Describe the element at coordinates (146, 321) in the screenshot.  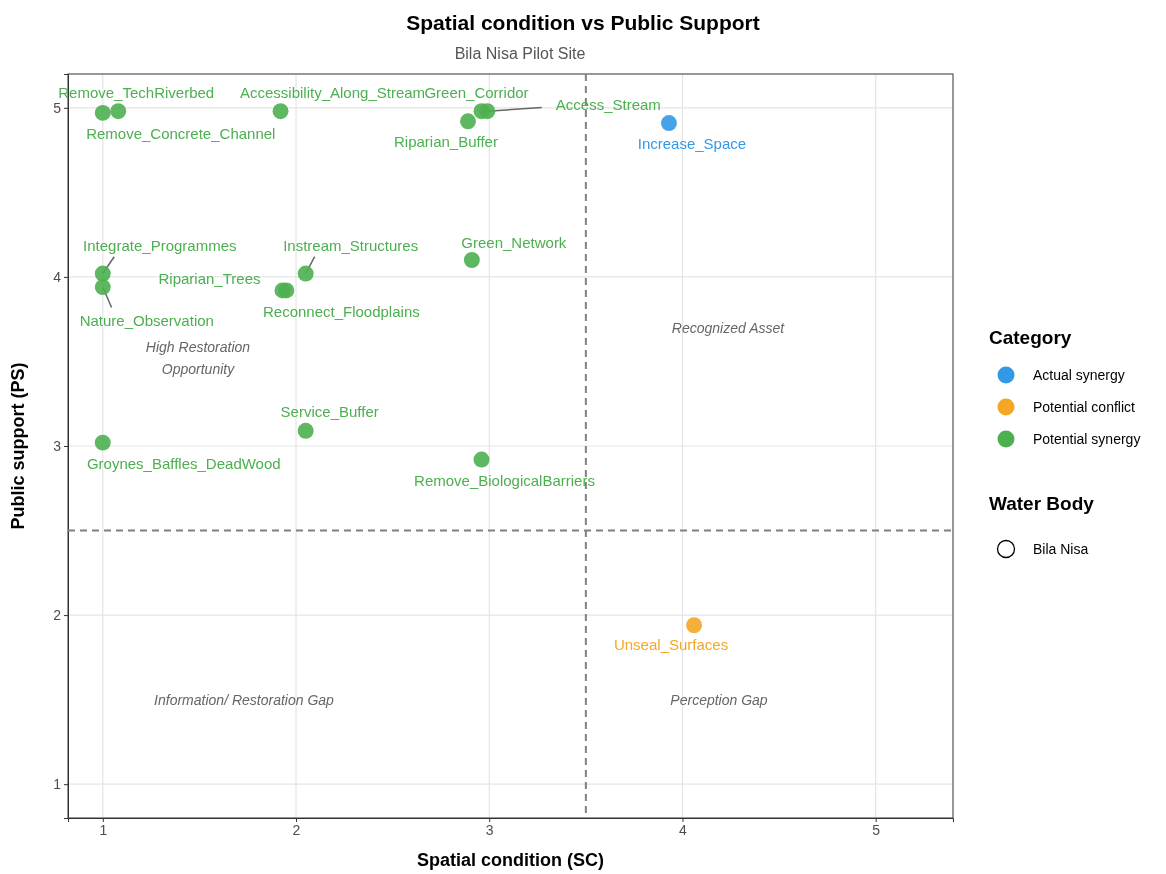
I see `data-label: Nature_Observation` at that location.